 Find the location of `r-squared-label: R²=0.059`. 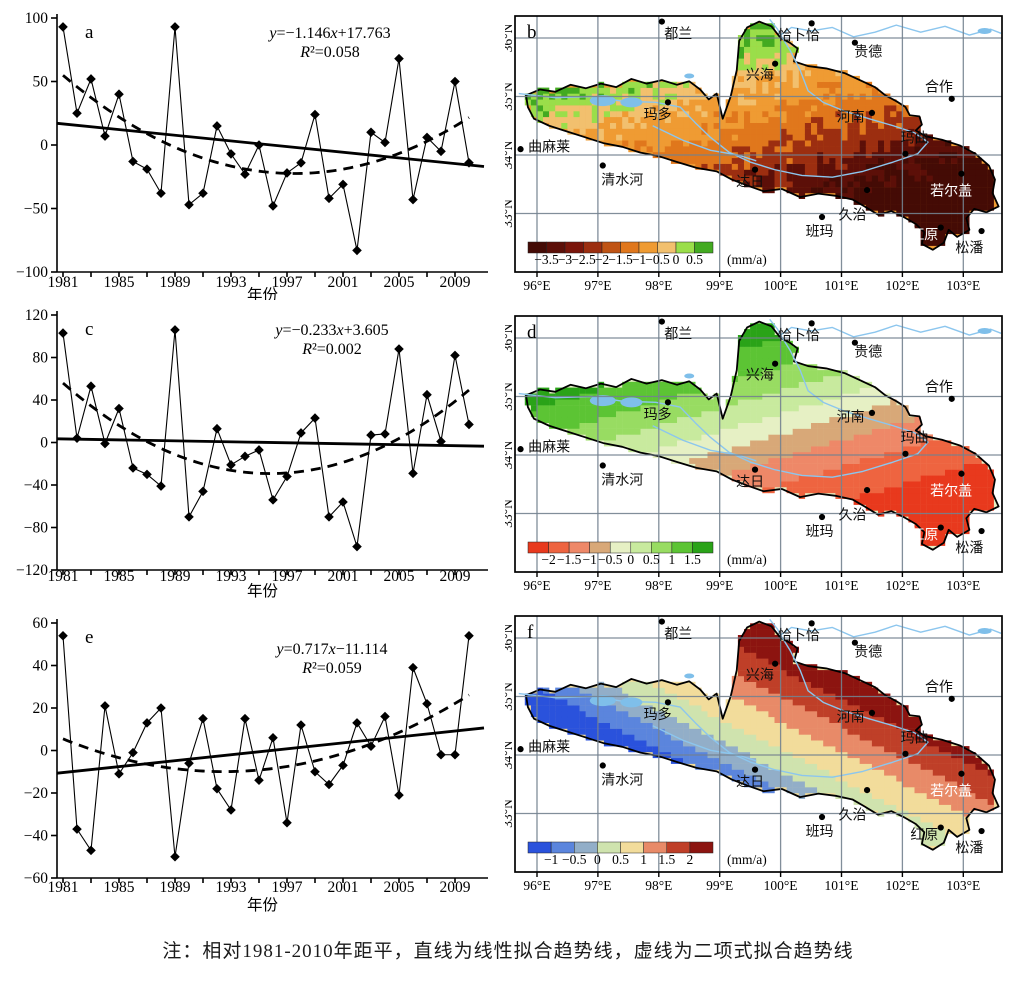

r-squared-label: R²=0.059 is located at coordinates (331, 668).